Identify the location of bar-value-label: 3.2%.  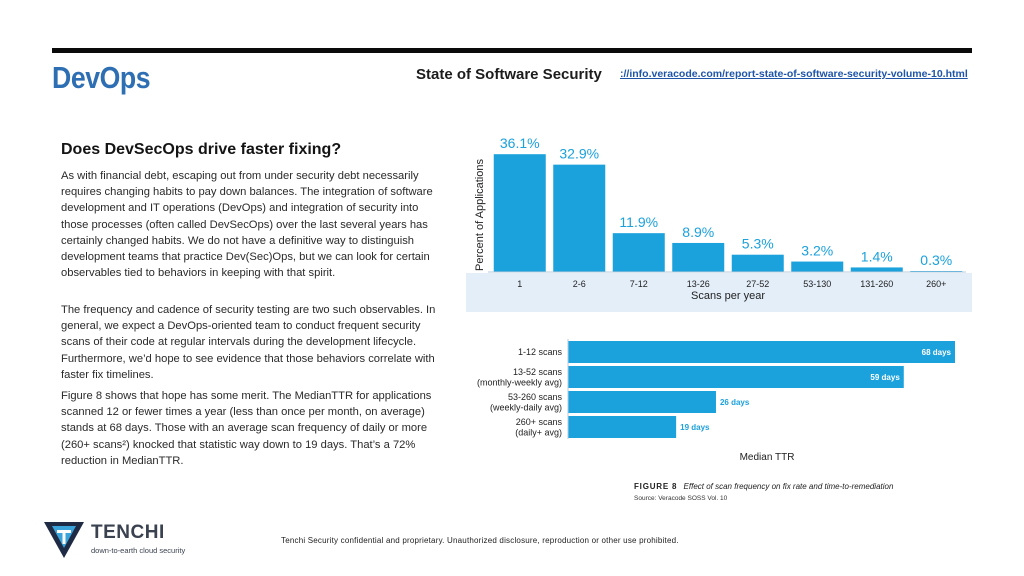
(817, 251).